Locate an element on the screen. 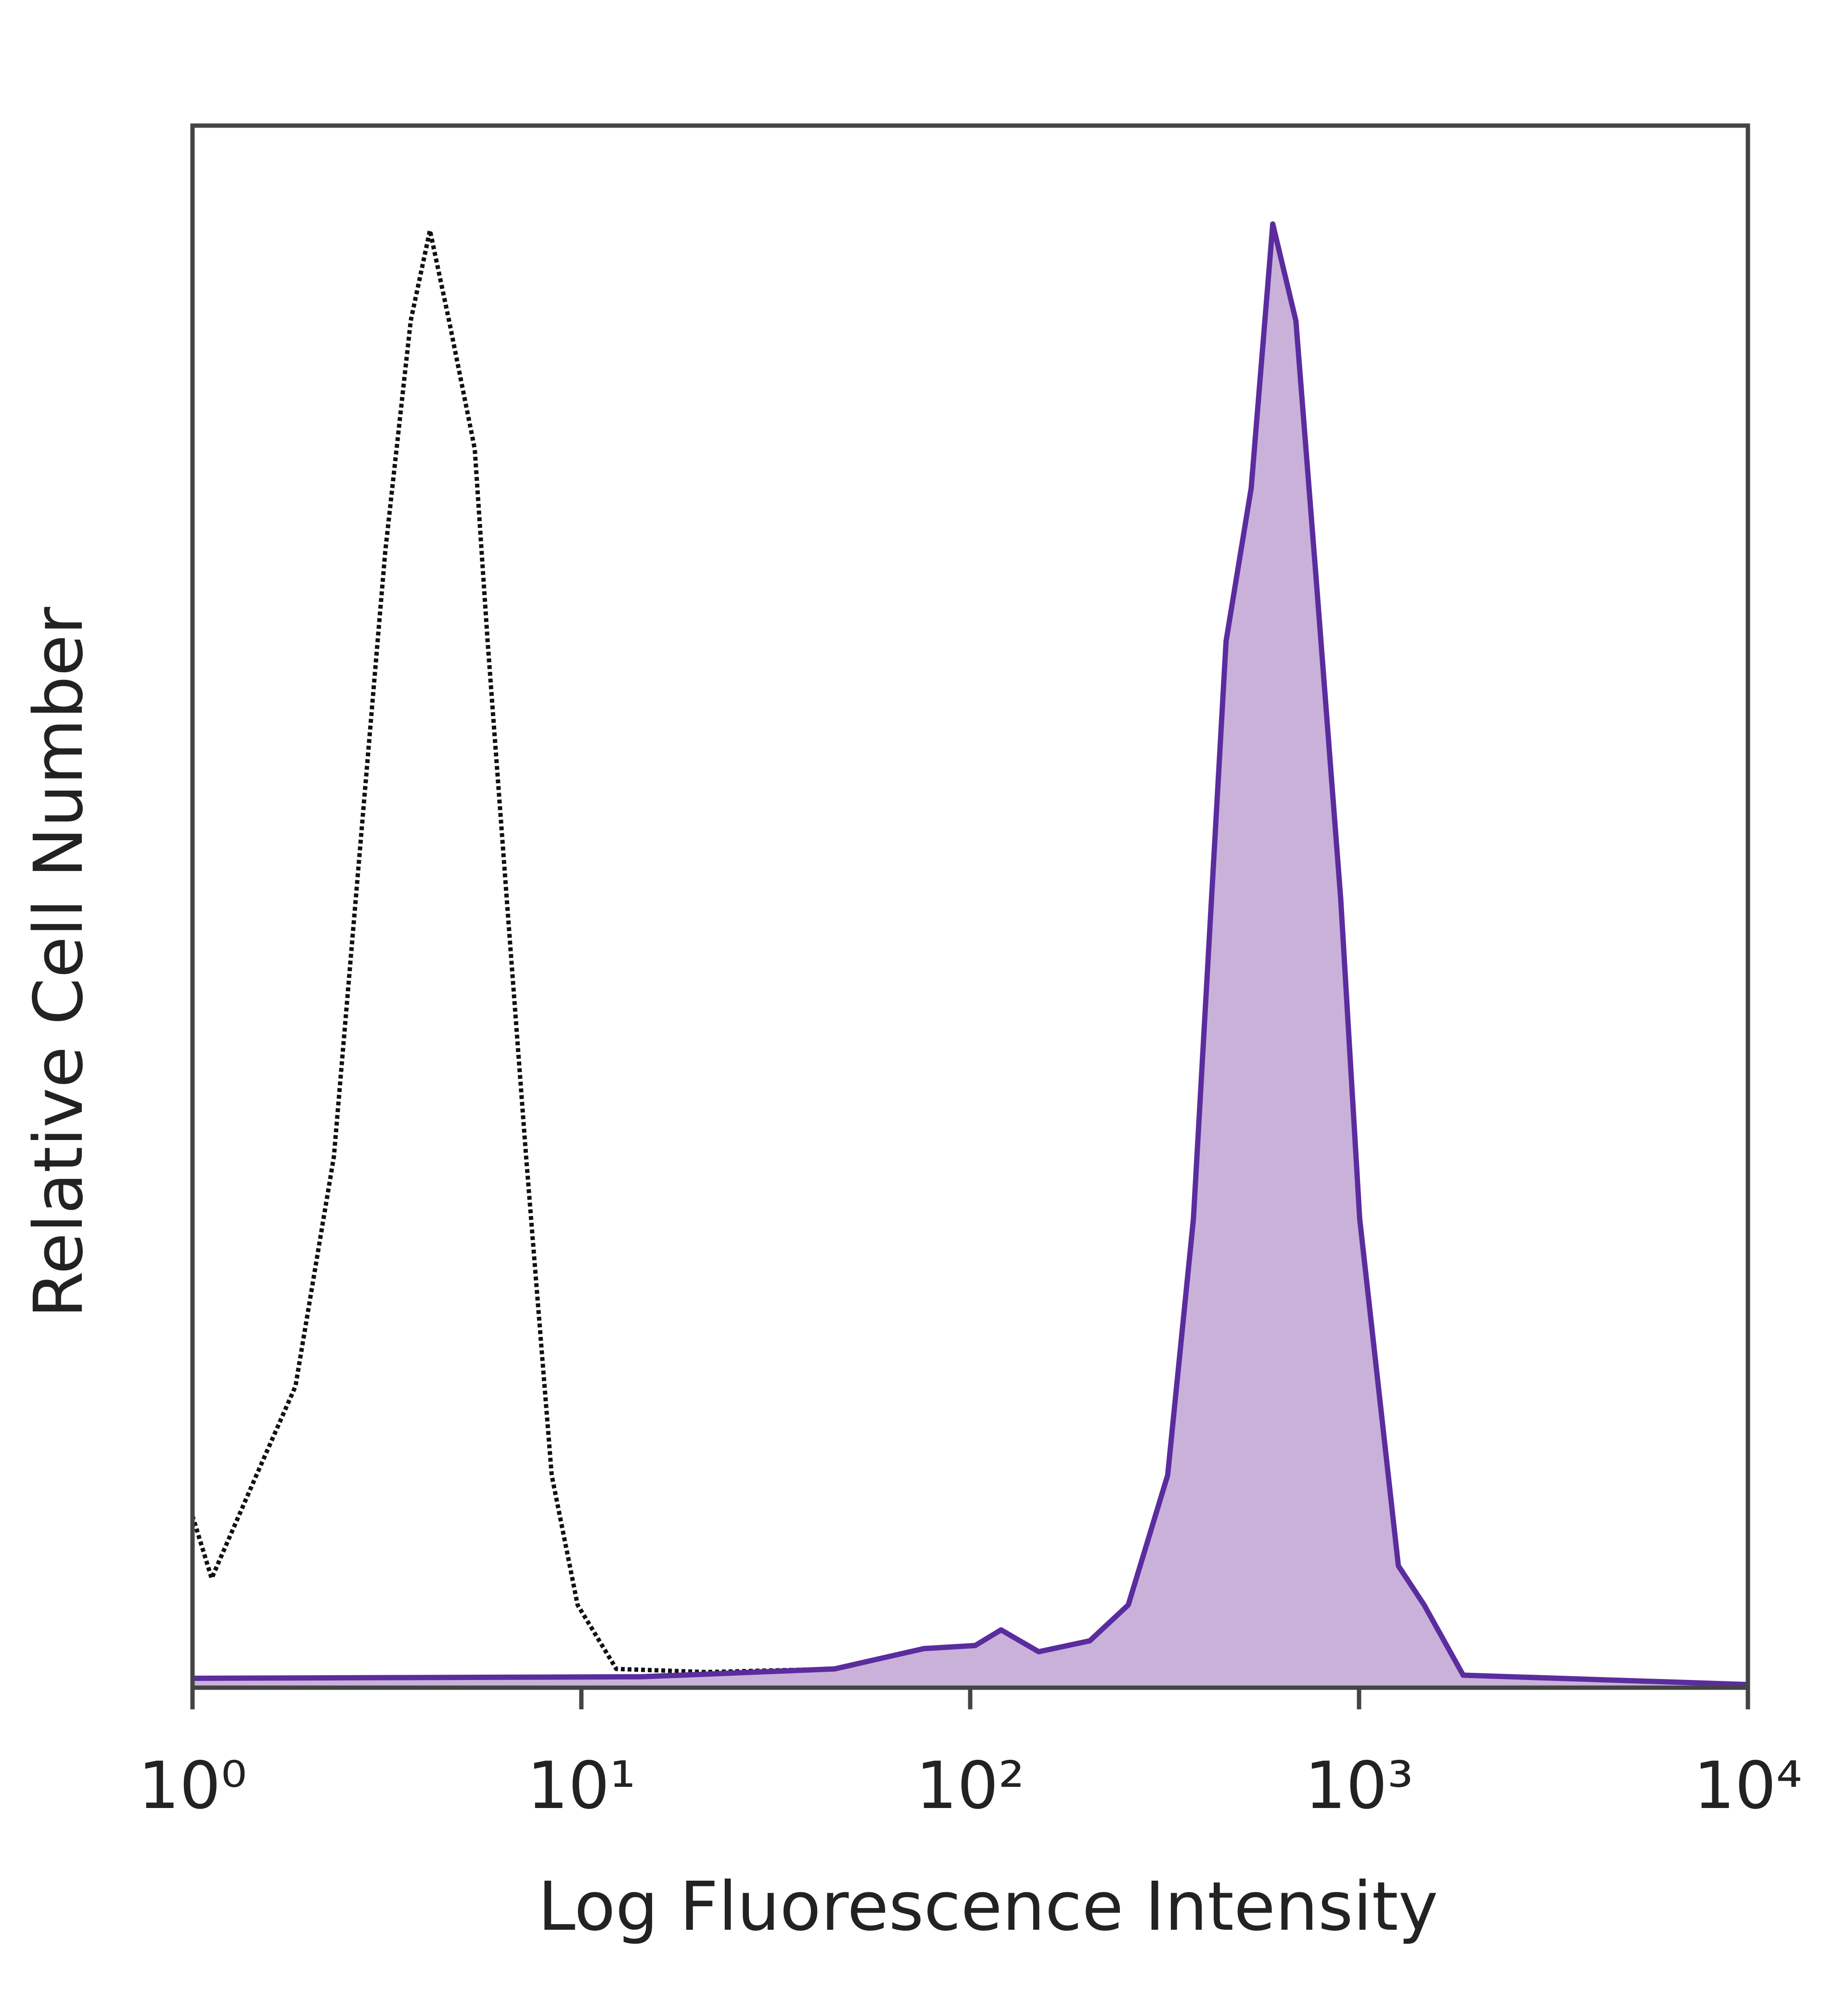 The image size is (1848, 2000). x-tick-label: 10⁰ is located at coordinates (192, 1785).